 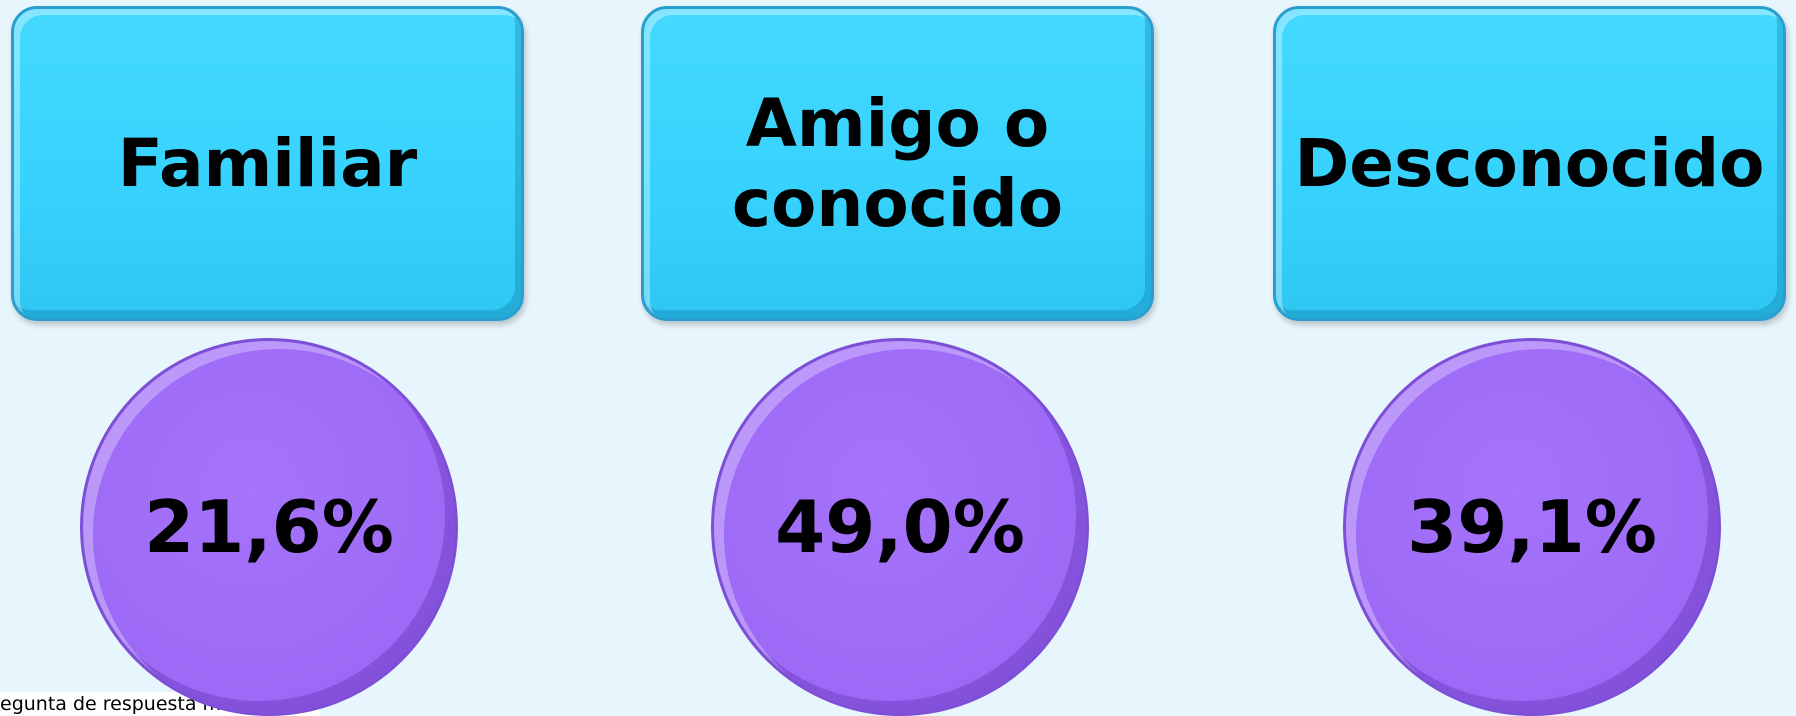 I want to click on value-label: 21,6%, so click(x=269, y=527).